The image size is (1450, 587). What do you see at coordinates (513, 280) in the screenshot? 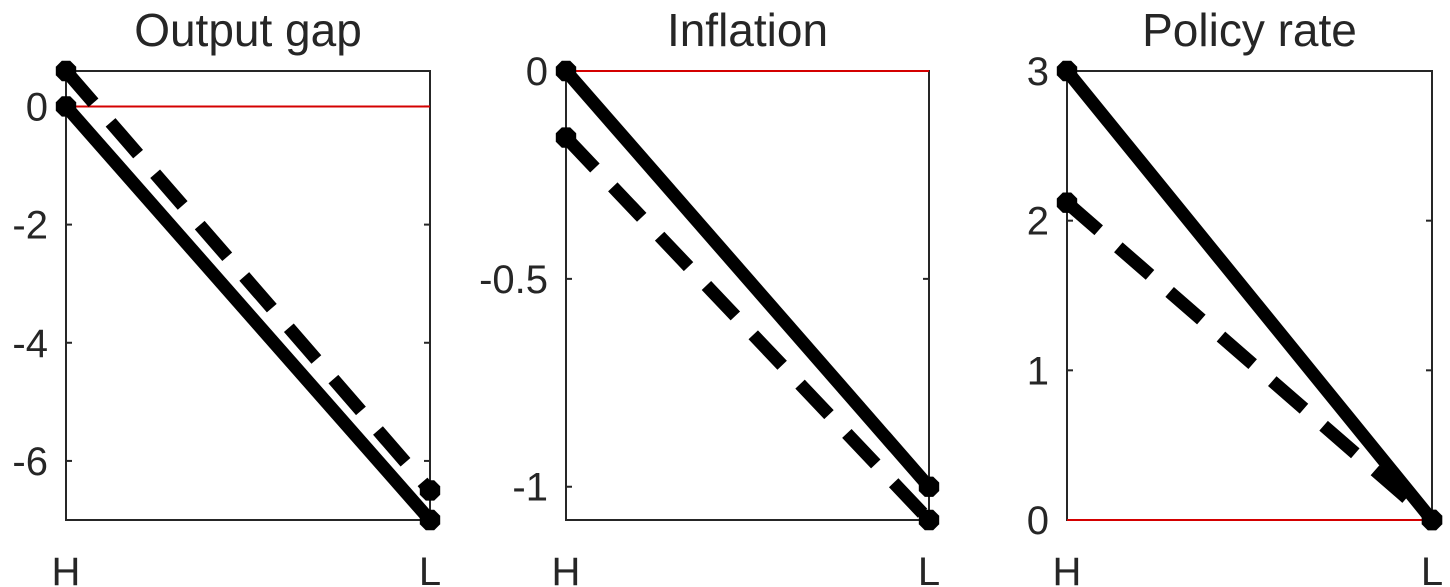
I see `y-tick-label: -0.5` at bounding box center [513, 280].